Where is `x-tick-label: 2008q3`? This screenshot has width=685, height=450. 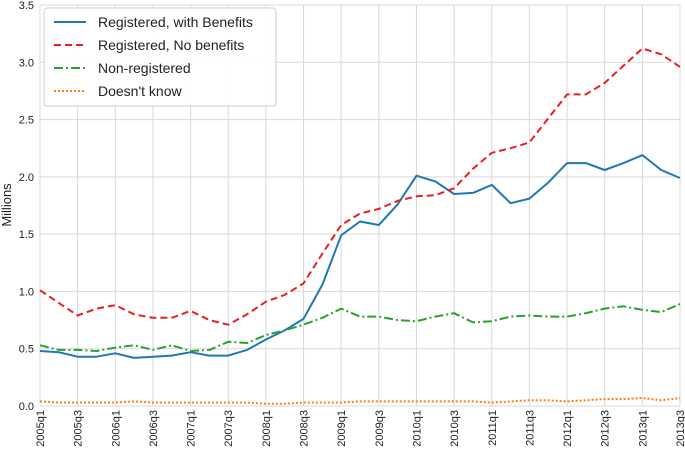
x-tick-label: 2008q3 is located at coordinates (305, 428).